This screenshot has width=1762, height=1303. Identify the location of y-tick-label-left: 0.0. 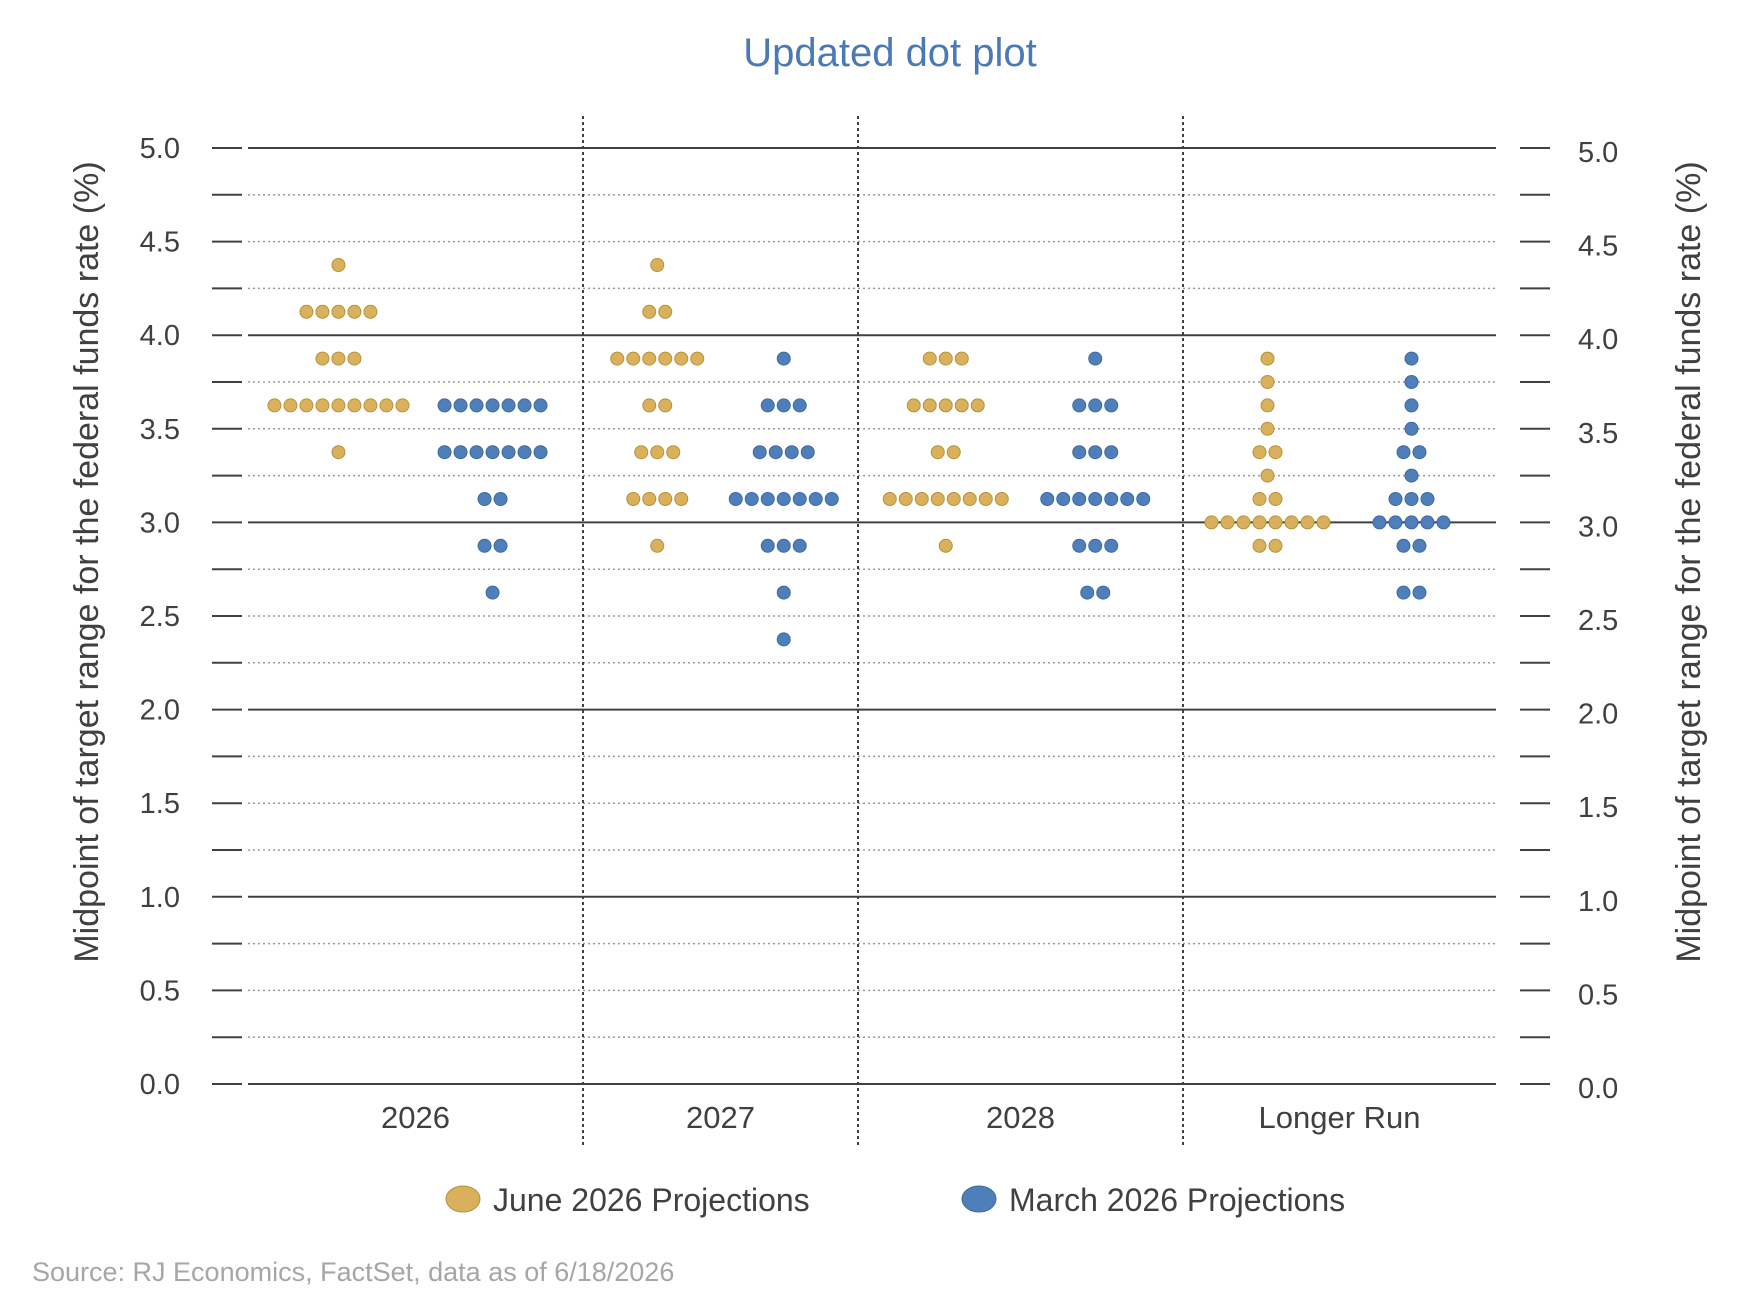
(160, 1085).